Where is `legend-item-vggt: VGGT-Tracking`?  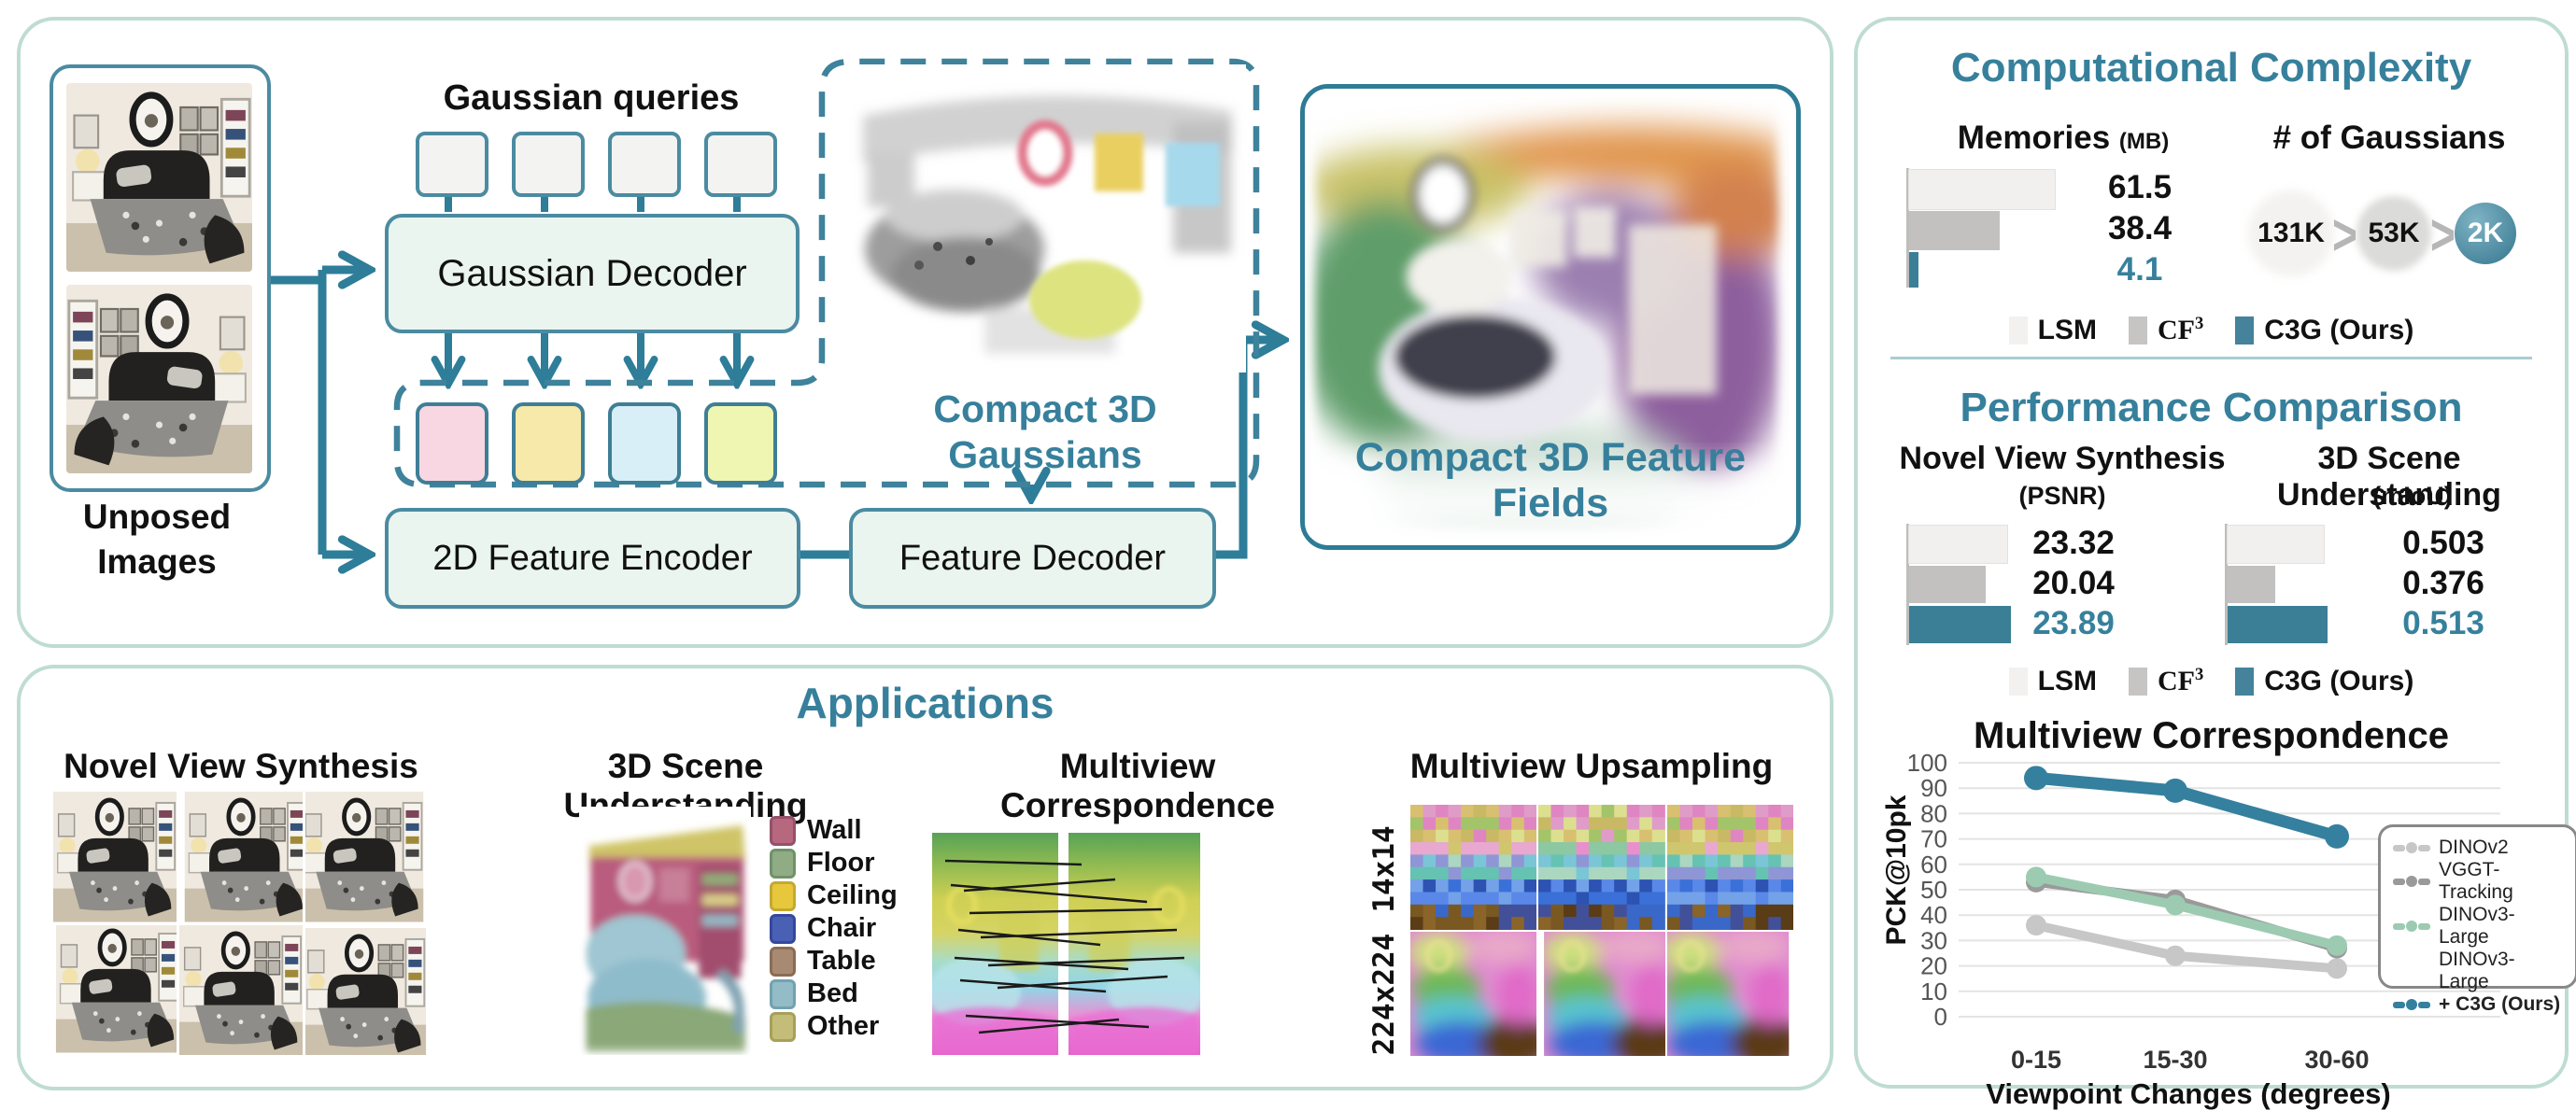 legend-item-vggt: VGGT-Tracking is located at coordinates (2478, 881).